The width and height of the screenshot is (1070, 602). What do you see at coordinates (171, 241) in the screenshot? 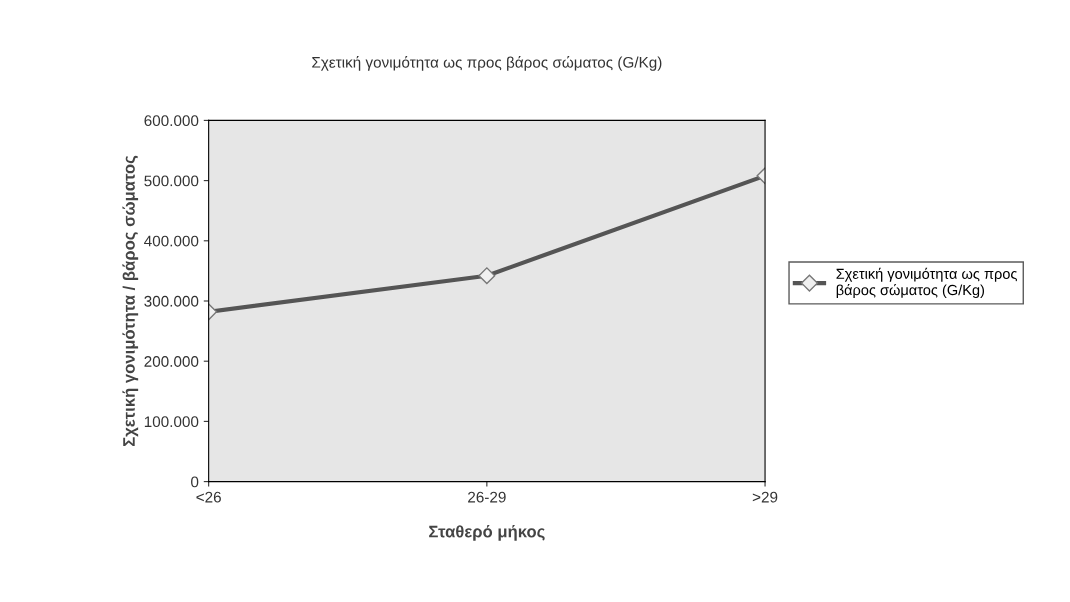
I see `y-tick-label: 400.000` at bounding box center [171, 241].